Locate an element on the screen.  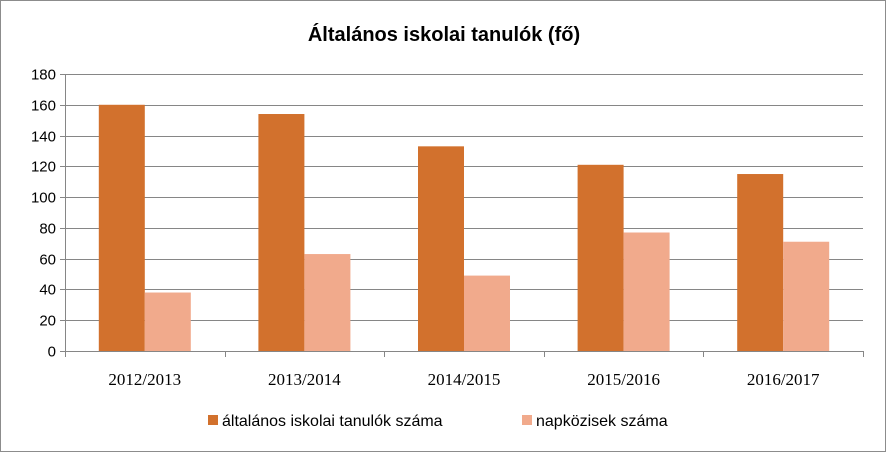
legend-label-1: általános iskolai tanulók száma is located at coordinates (332, 421).